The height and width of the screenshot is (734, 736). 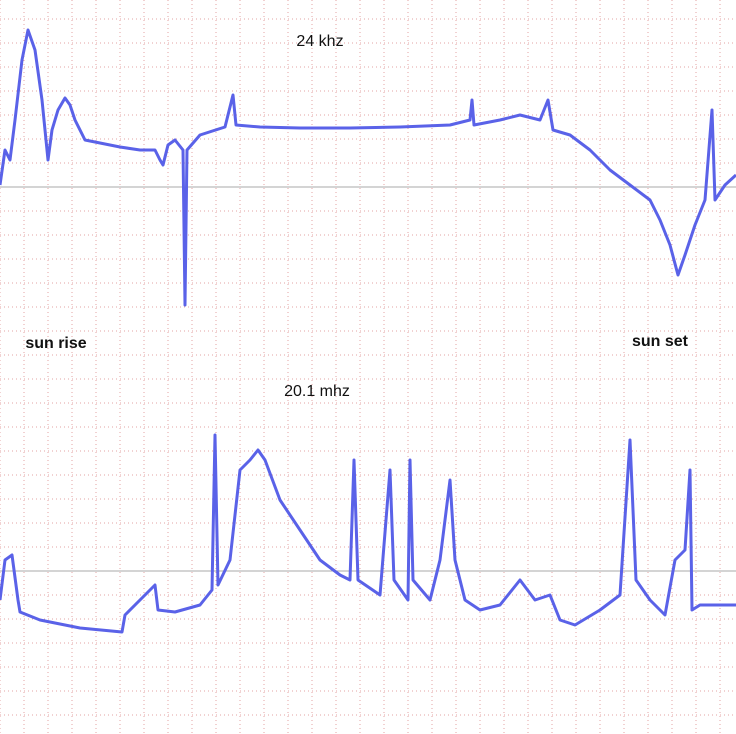 I want to click on series-label: 20.1 mhz, so click(x=317, y=391).